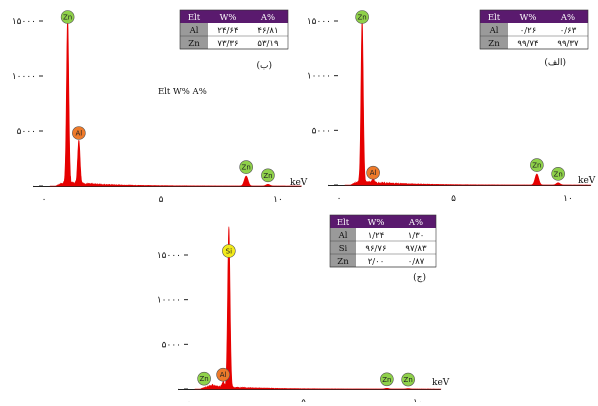 This screenshot has width=598, height=406. Describe the element at coordinates (194, 18) in the screenshot. I see `table-header-cell: Elt` at that location.